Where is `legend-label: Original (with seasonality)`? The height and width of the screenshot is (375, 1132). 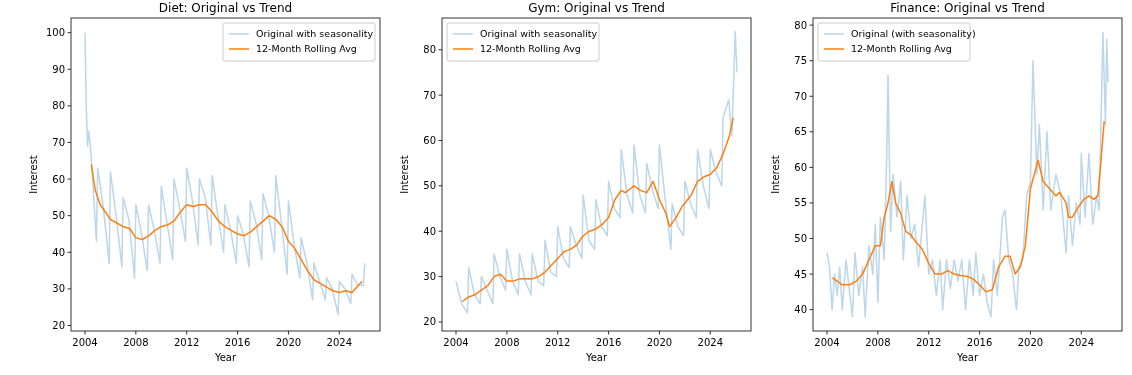 legend-label: Original (with seasonality) is located at coordinates (913, 34).